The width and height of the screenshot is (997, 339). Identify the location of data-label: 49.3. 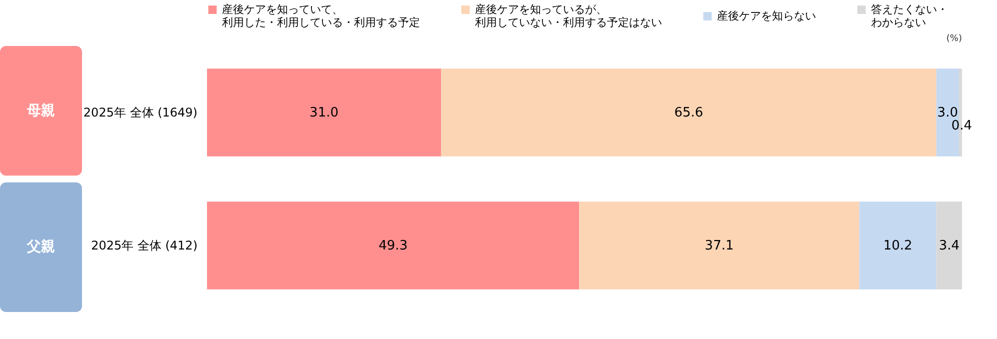
(393, 246).